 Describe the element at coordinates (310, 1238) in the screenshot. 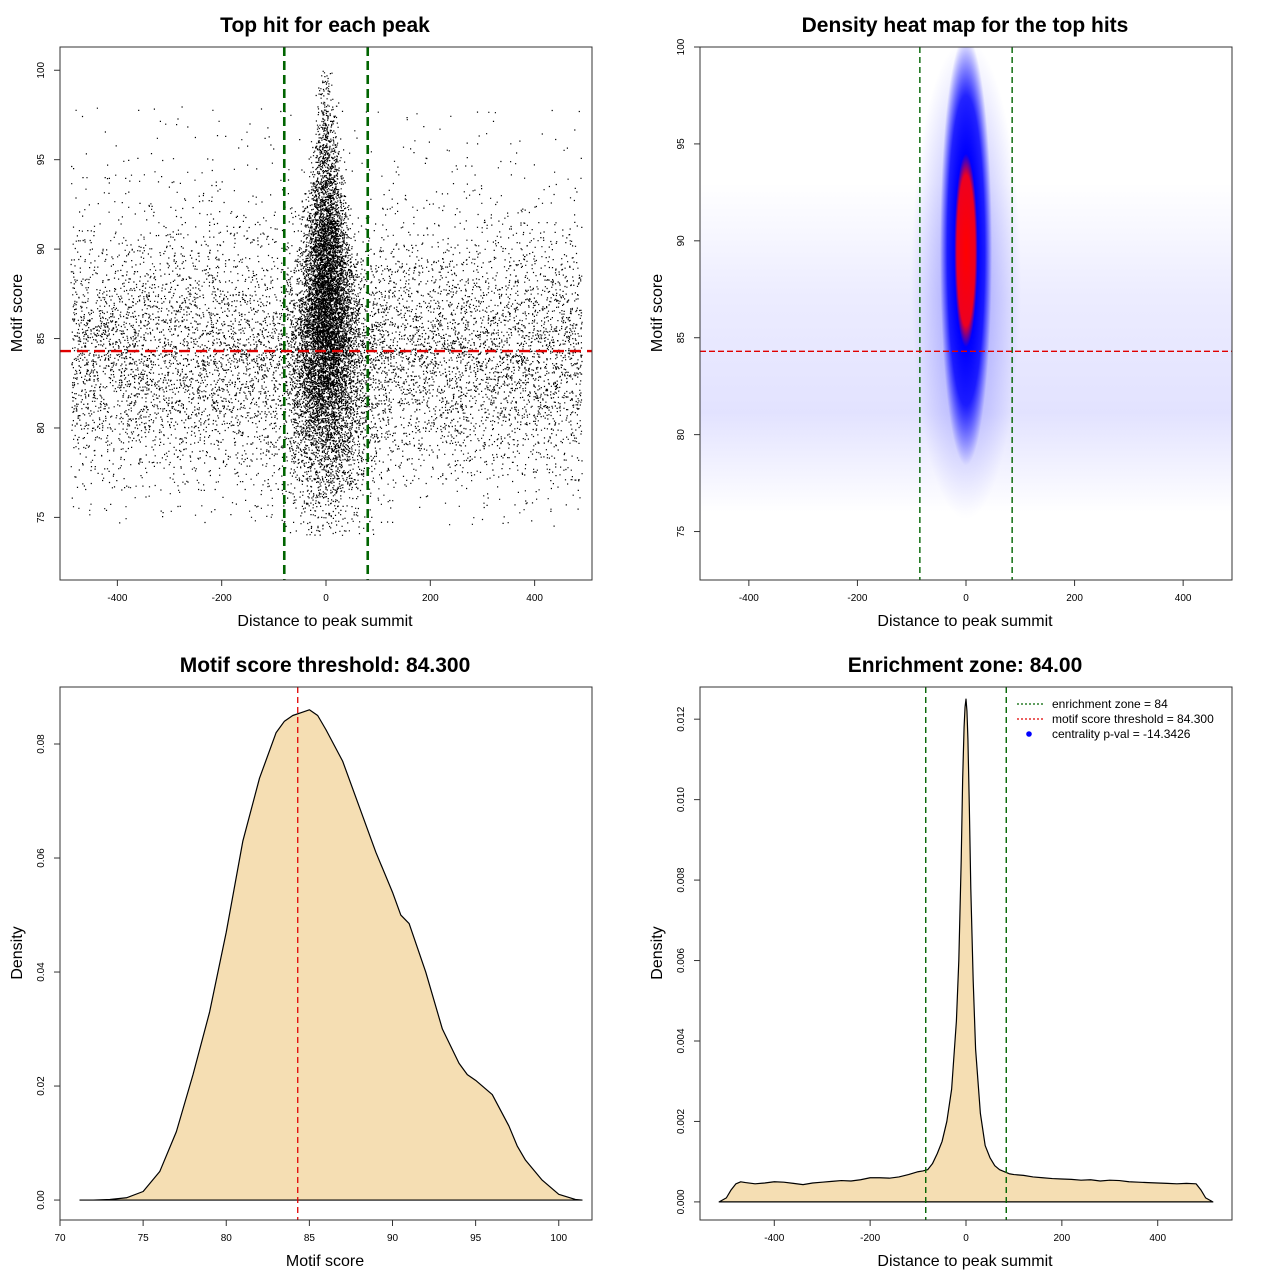

I see `score-xtick-label: 85` at that location.